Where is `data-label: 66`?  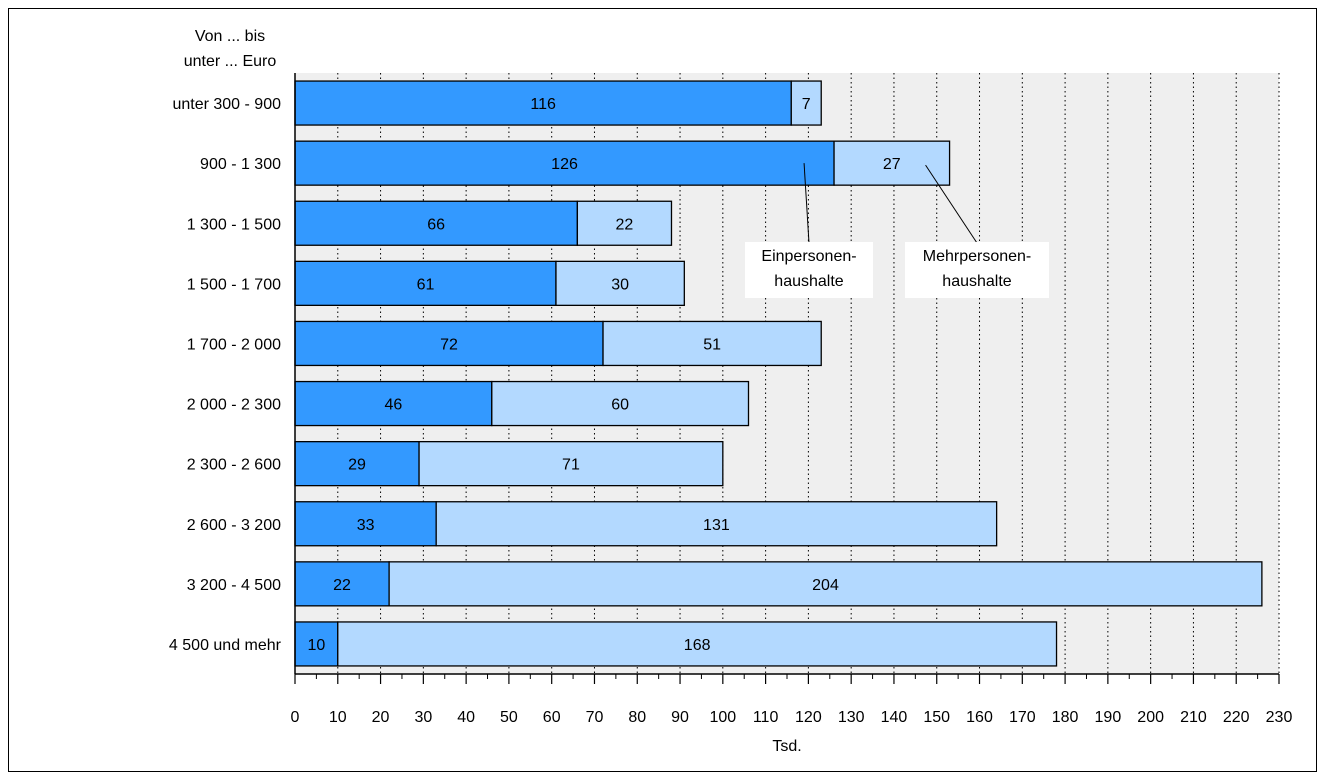
data-label: 66 is located at coordinates (436, 224).